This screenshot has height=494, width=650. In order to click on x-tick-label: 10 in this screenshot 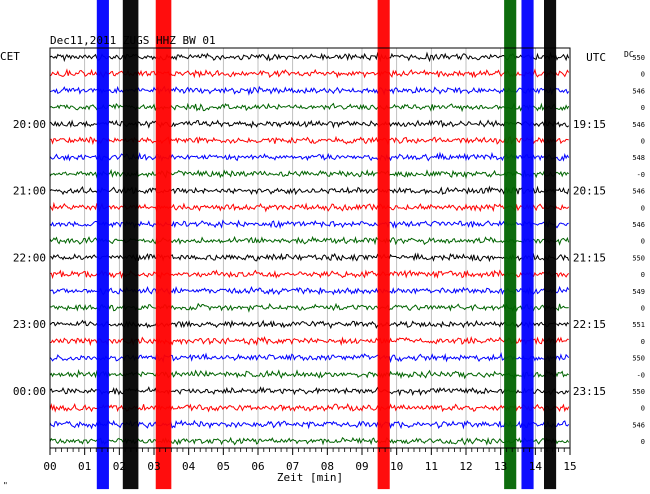, I will do `click(396, 466)`.